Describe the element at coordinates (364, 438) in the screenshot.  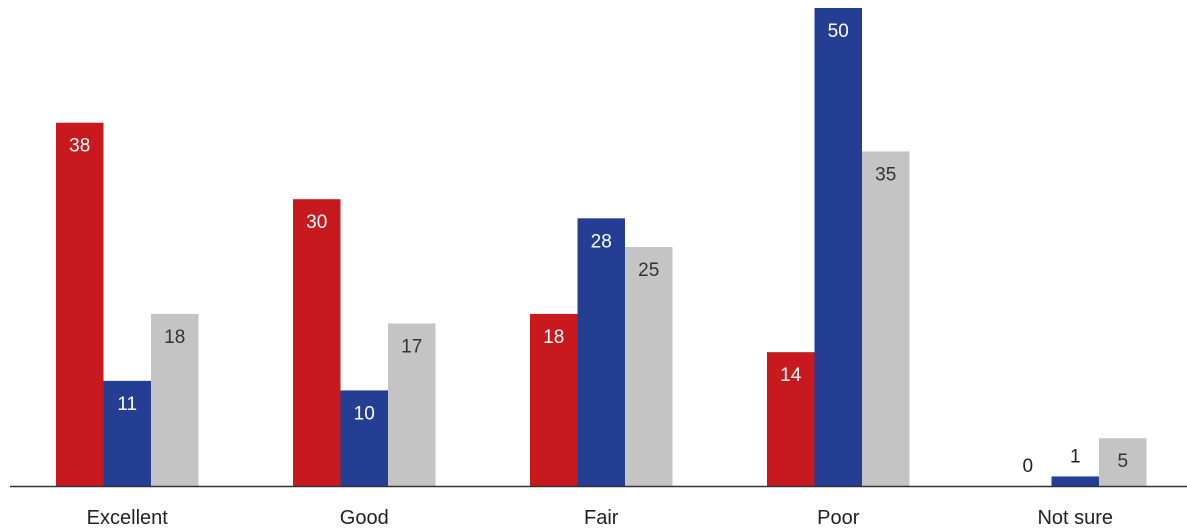
I see `bar-good-s2` at that location.